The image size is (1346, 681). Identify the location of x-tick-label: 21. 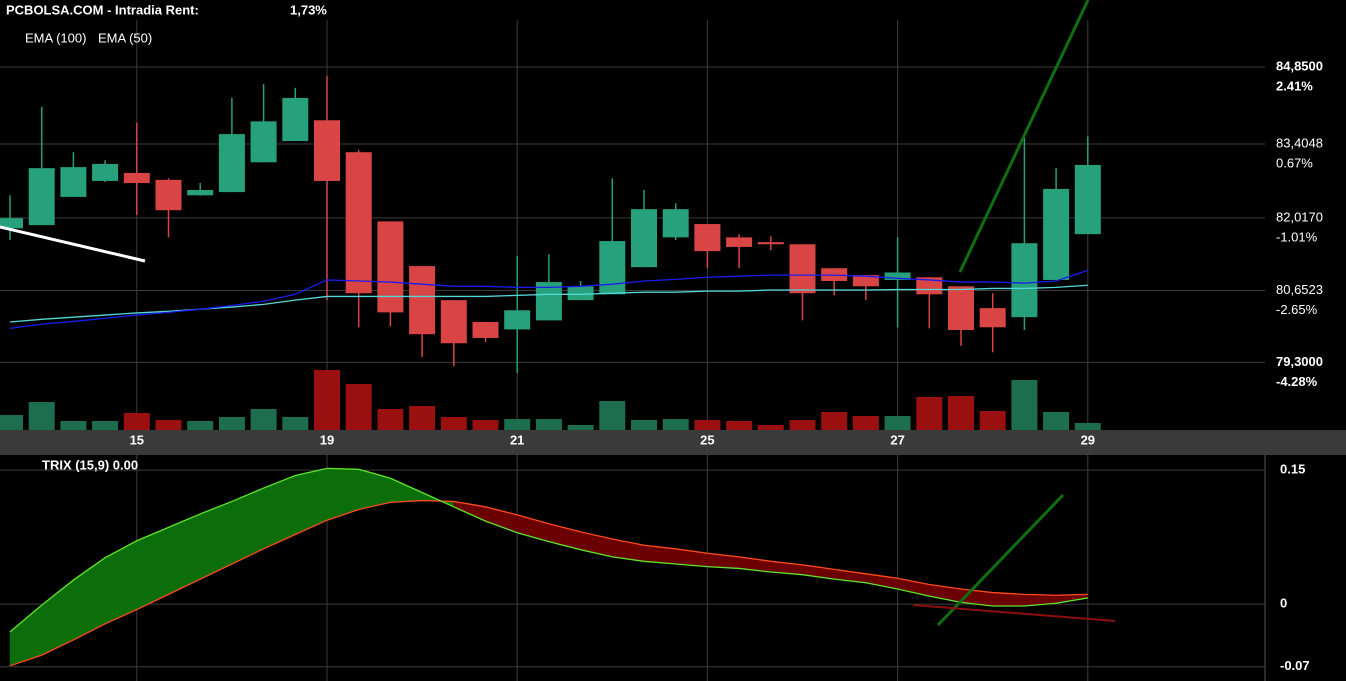
(517, 439).